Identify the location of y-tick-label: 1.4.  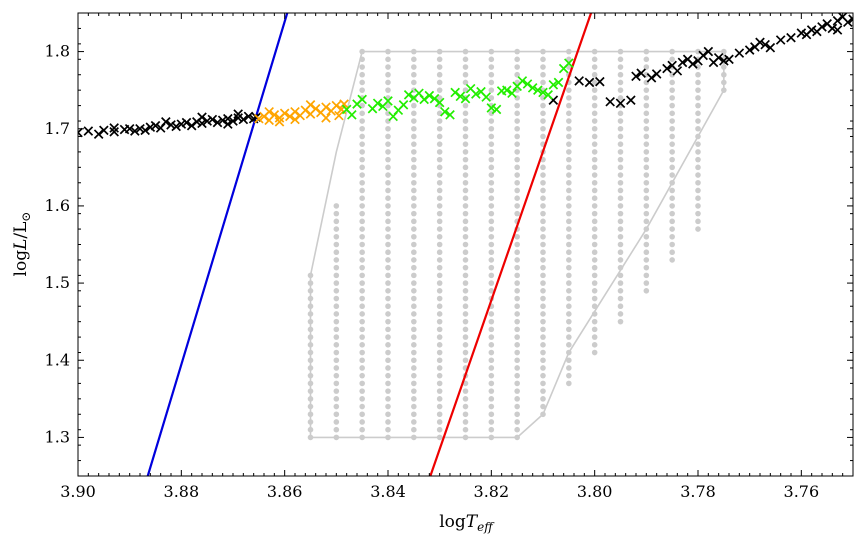
(57, 359).